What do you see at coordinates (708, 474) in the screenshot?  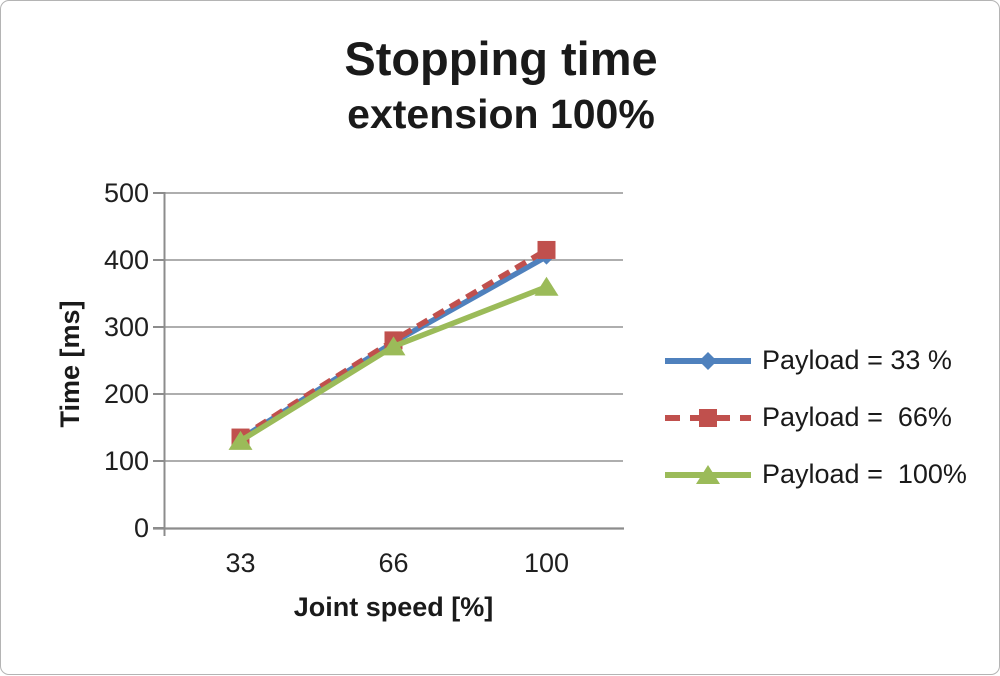 I see `legend-green-triangle-line-icon` at bounding box center [708, 474].